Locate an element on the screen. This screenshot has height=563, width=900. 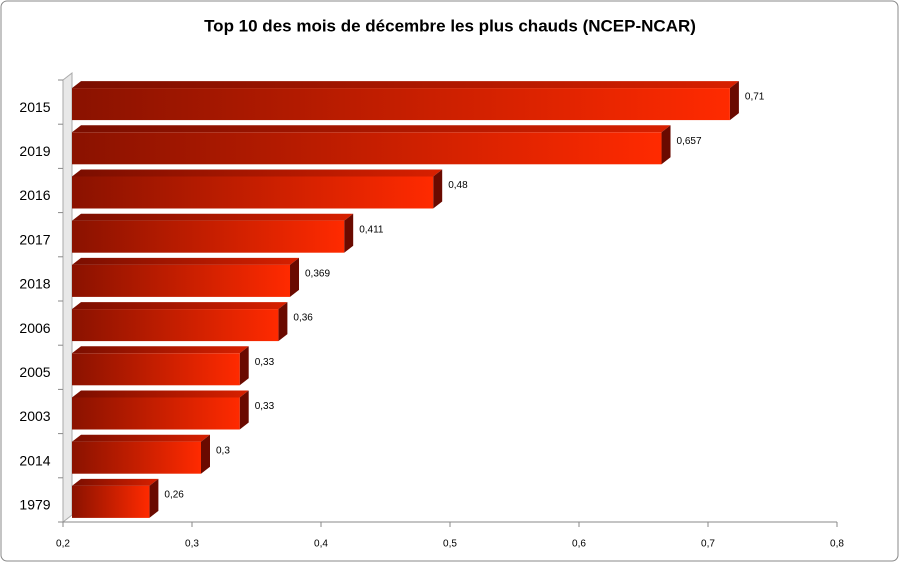
side-wall is located at coordinates (67, 297).